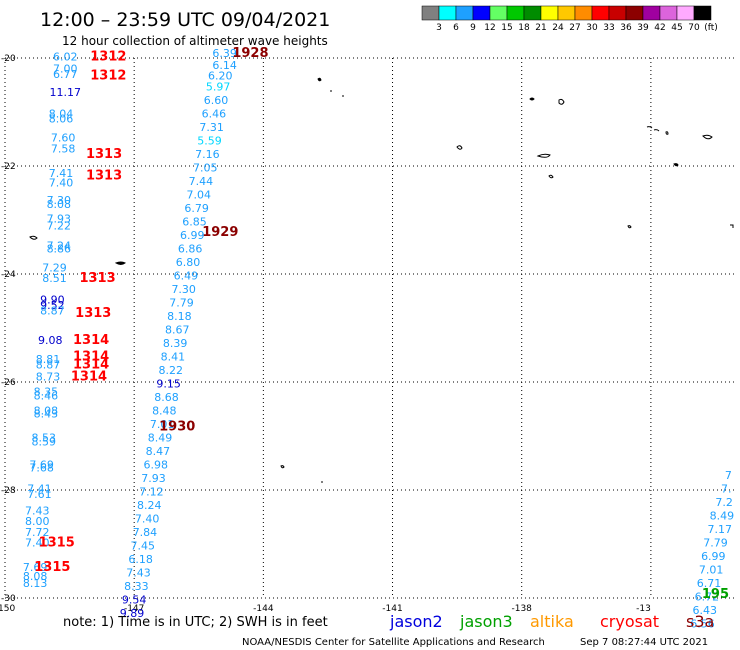  What do you see at coordinates (574, 28) in the screenshot?
I see `colorbar-label: 27` at bounding box center [574, 28].